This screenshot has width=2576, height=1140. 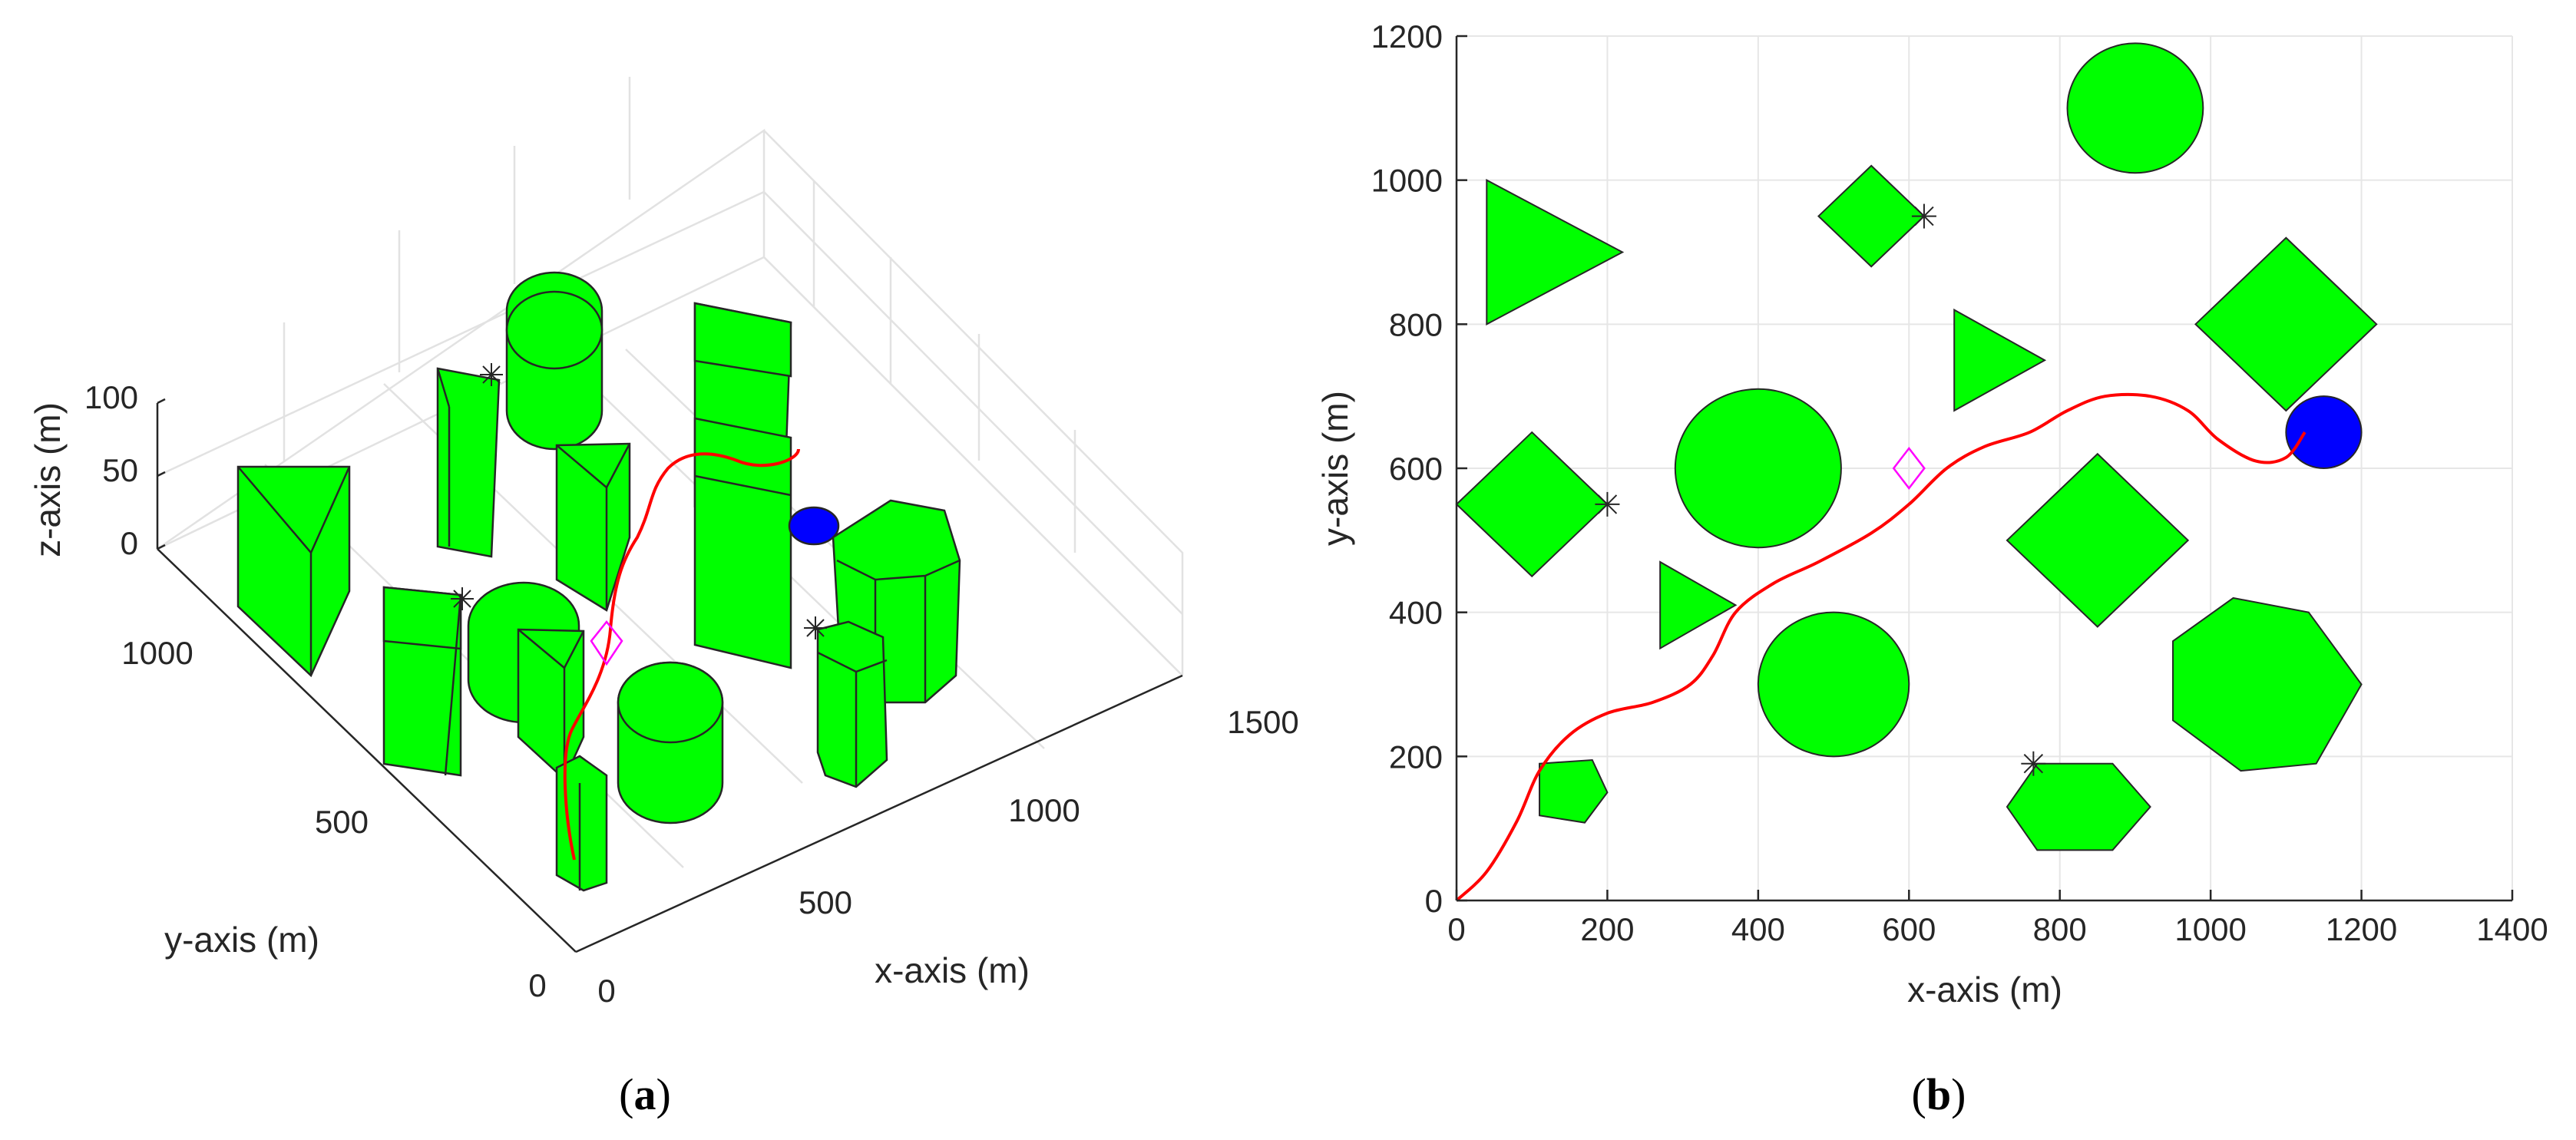 What do you see at coordinates (2361, 929) in the screenshot?
I see `x-tick-label: 1200` at bounding box center [2361, 929].